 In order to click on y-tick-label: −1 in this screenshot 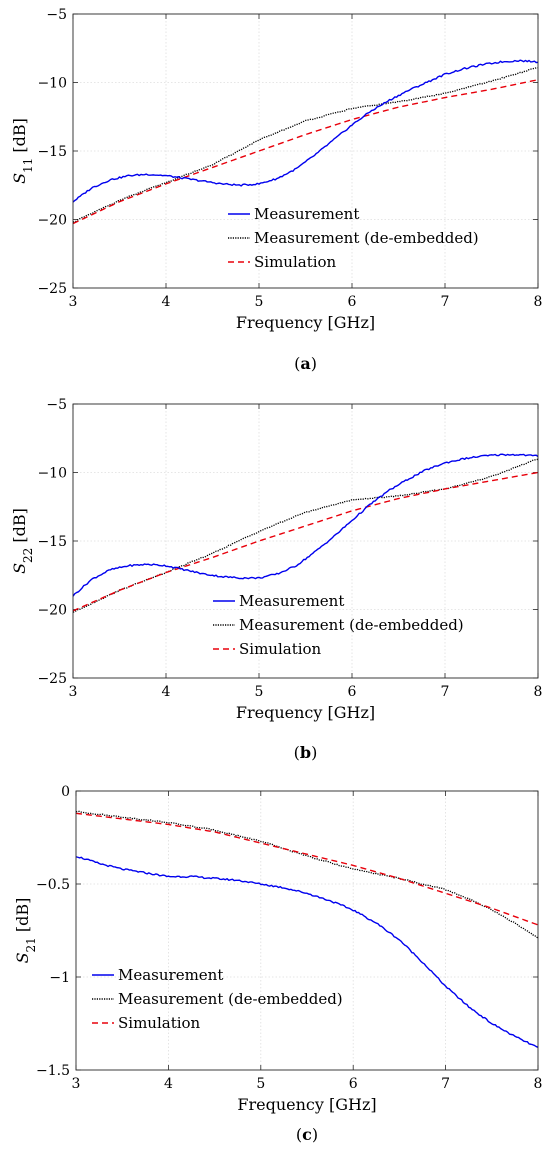, I will do `click(59, 978)`.